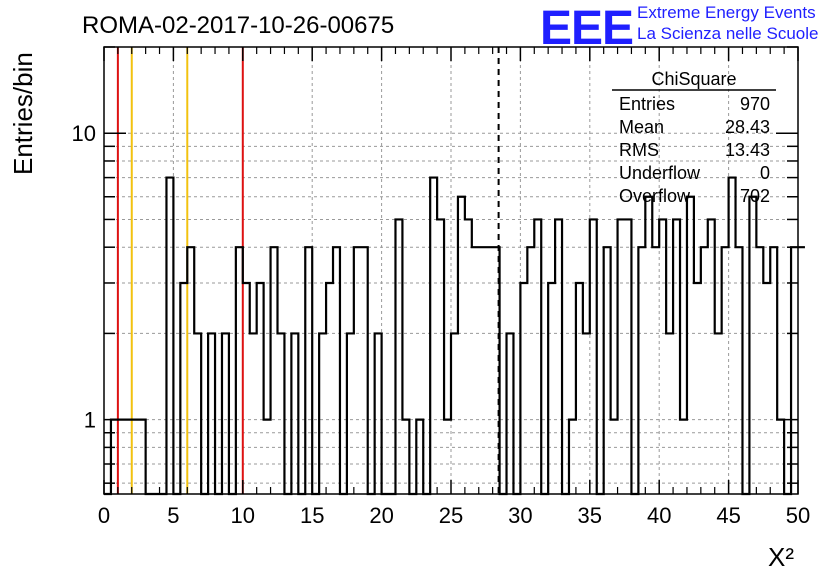 This screenshot has width=836, height=572. What do you see at coordinates (655, 196) in the screenshot?
I see `stats-label: Overflow` at bounding box center [655, 196].